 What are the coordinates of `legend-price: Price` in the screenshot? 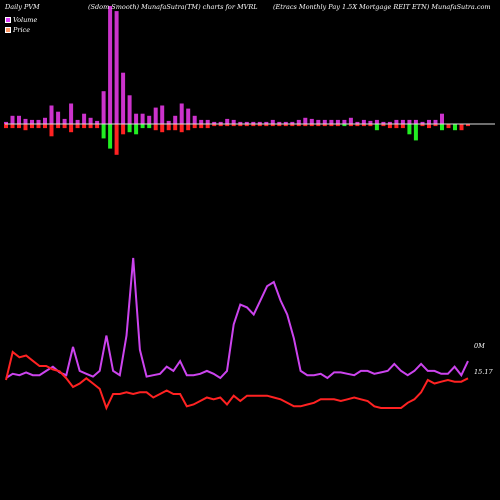 It's located at (17, 30).